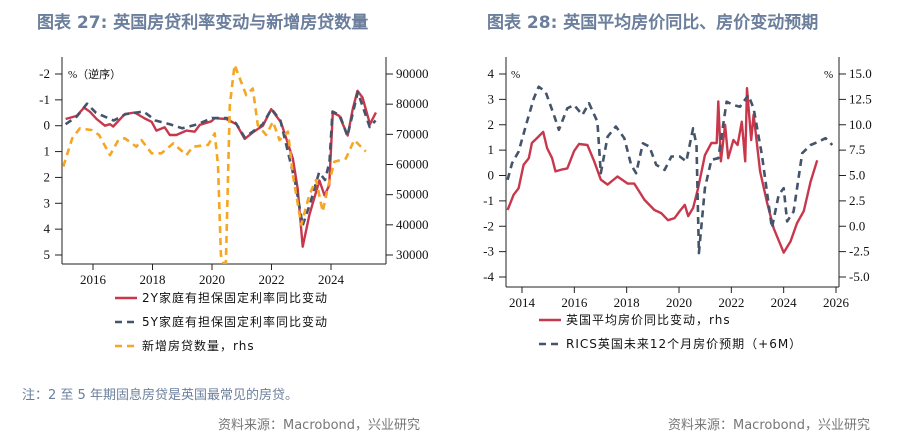 The height and width of the screenshot is (437, 914). Describe the element at coordinates (47, 254) in the screenshot. I see `y-tick-label: 5` at that location.